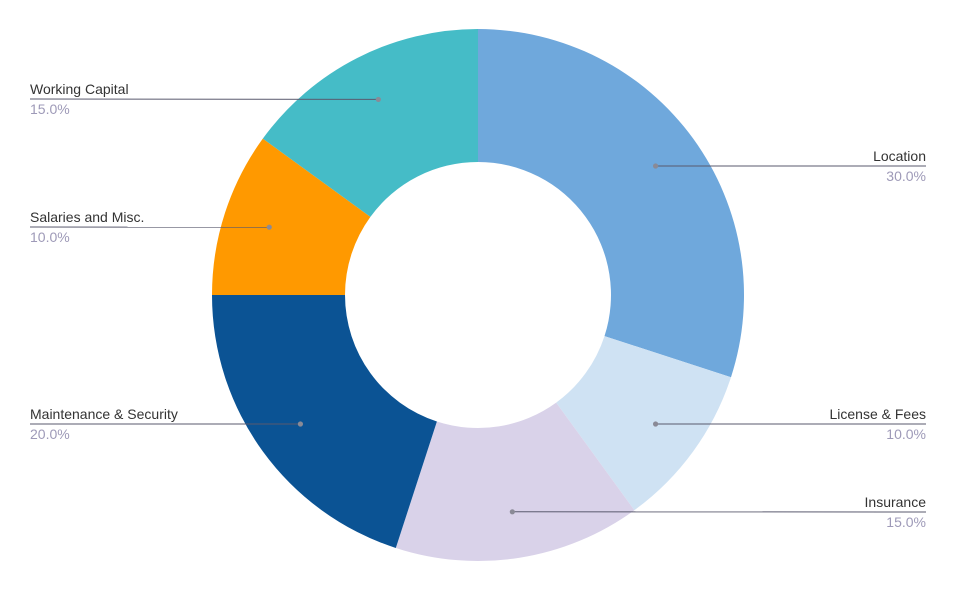 The image size is (956, 591). I want to click on leader-dot-maintenance-and-security, so click(300, 424).